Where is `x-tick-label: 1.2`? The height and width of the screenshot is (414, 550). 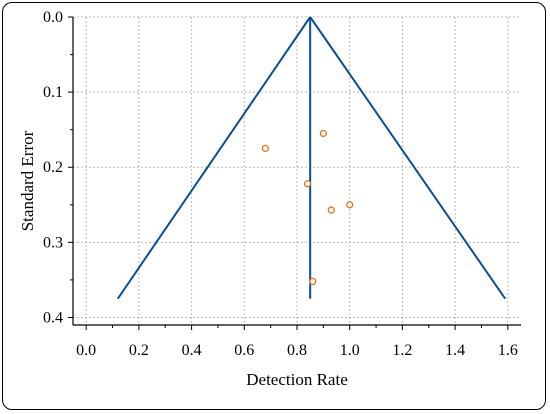 x-tick-label: 1.2 is located at coordinates (402, 350).